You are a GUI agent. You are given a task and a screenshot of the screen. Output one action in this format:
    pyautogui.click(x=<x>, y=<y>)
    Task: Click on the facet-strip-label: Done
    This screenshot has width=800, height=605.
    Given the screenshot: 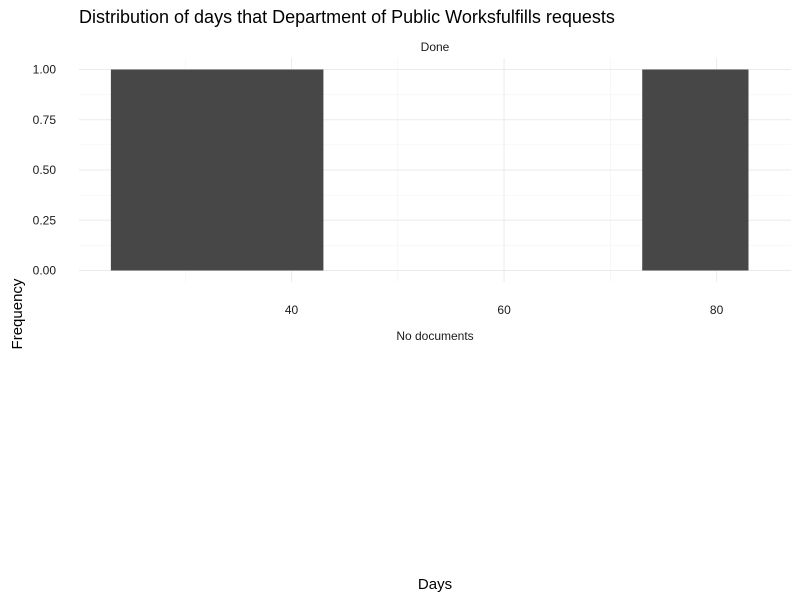 What is the action you would take?
    pyautogui.click(x=435, y=47)
    